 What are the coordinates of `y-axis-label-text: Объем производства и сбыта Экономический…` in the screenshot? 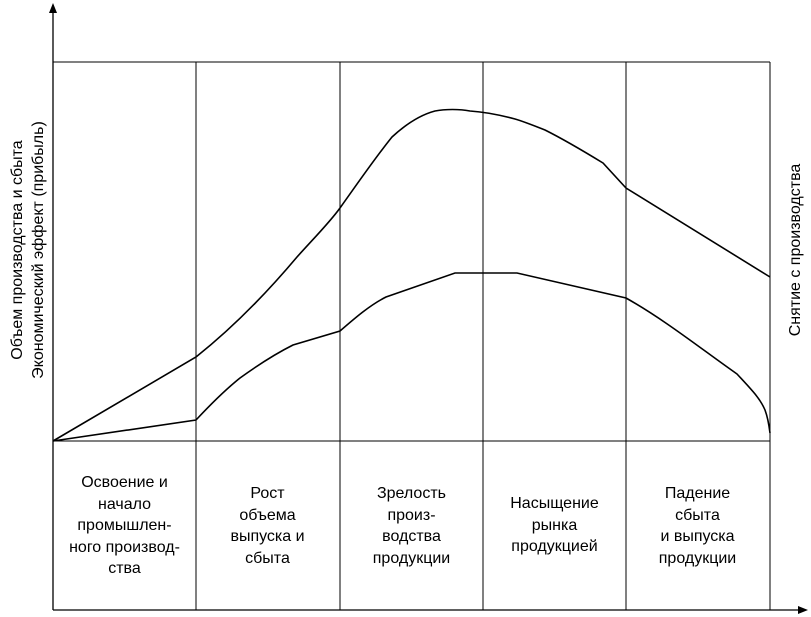 It's located at (28, 250).